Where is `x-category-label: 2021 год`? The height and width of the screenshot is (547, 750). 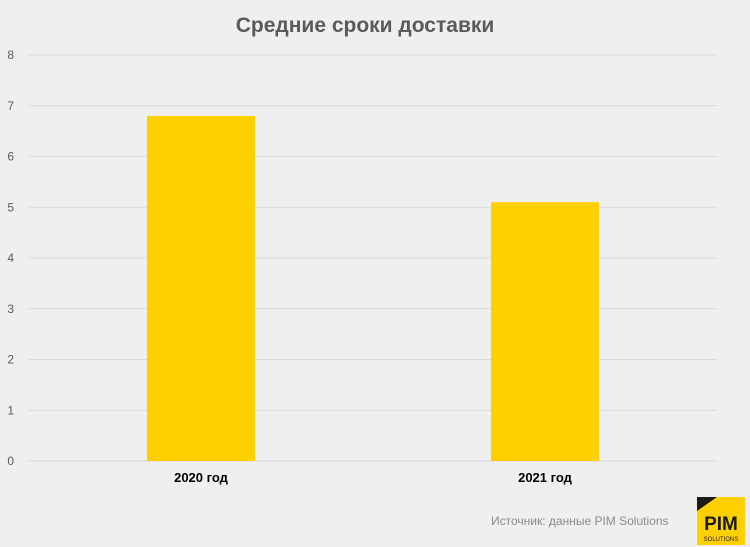
x-category-label: 2021 год is located at coordinates (545, 477).